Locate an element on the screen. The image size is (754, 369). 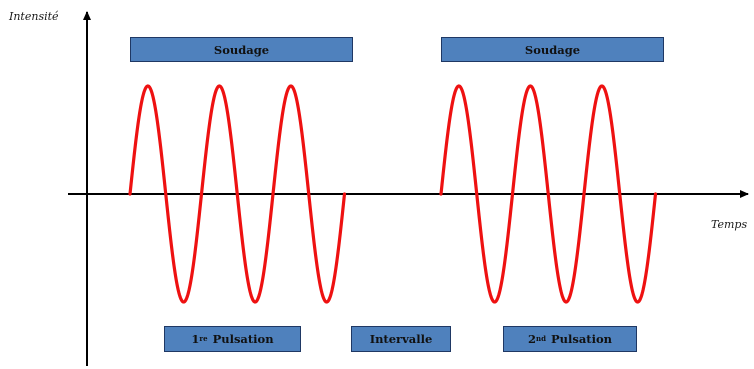
interval-label: Intervalle is located at coordinates (401, 339).